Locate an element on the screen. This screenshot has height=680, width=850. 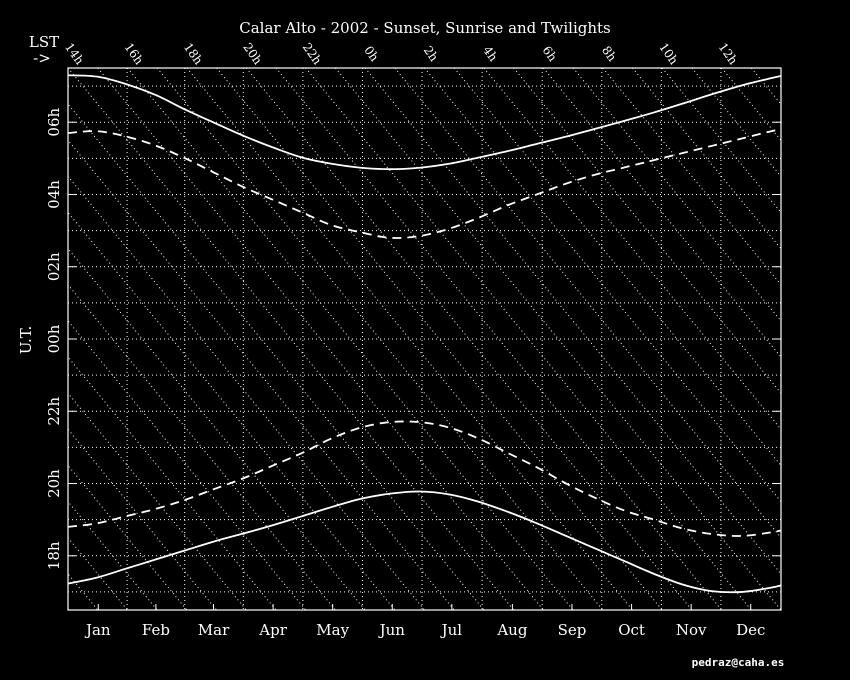
y-axis-label: U.T. is located at coordinates (26, 340).